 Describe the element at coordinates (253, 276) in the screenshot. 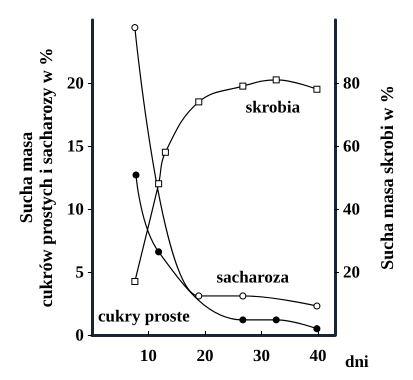

I see `series-label: sacharoza` at that location.